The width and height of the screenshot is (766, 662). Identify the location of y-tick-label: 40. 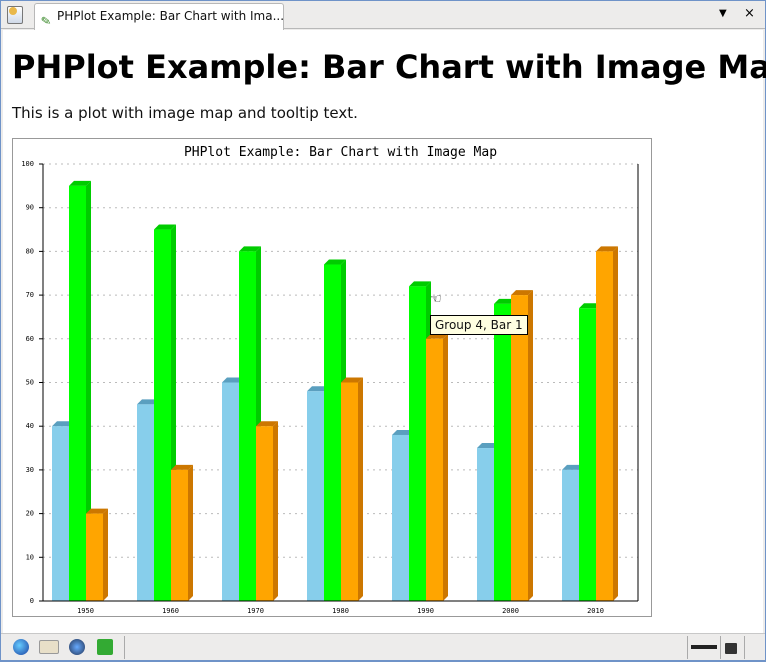
(30, 426).